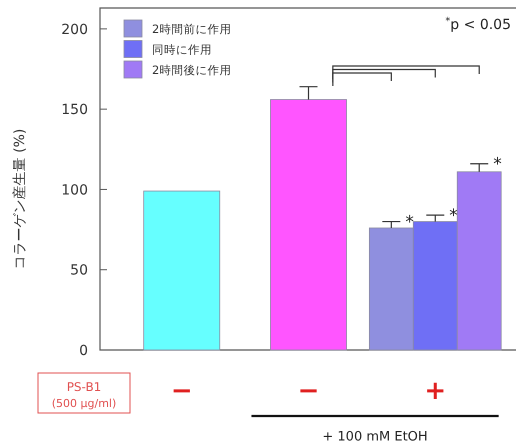  What do you see at coordinates (192, 29) in the screenshot?
I see `legend-label: 2時間前に作用` at bounding box center [192, 29].